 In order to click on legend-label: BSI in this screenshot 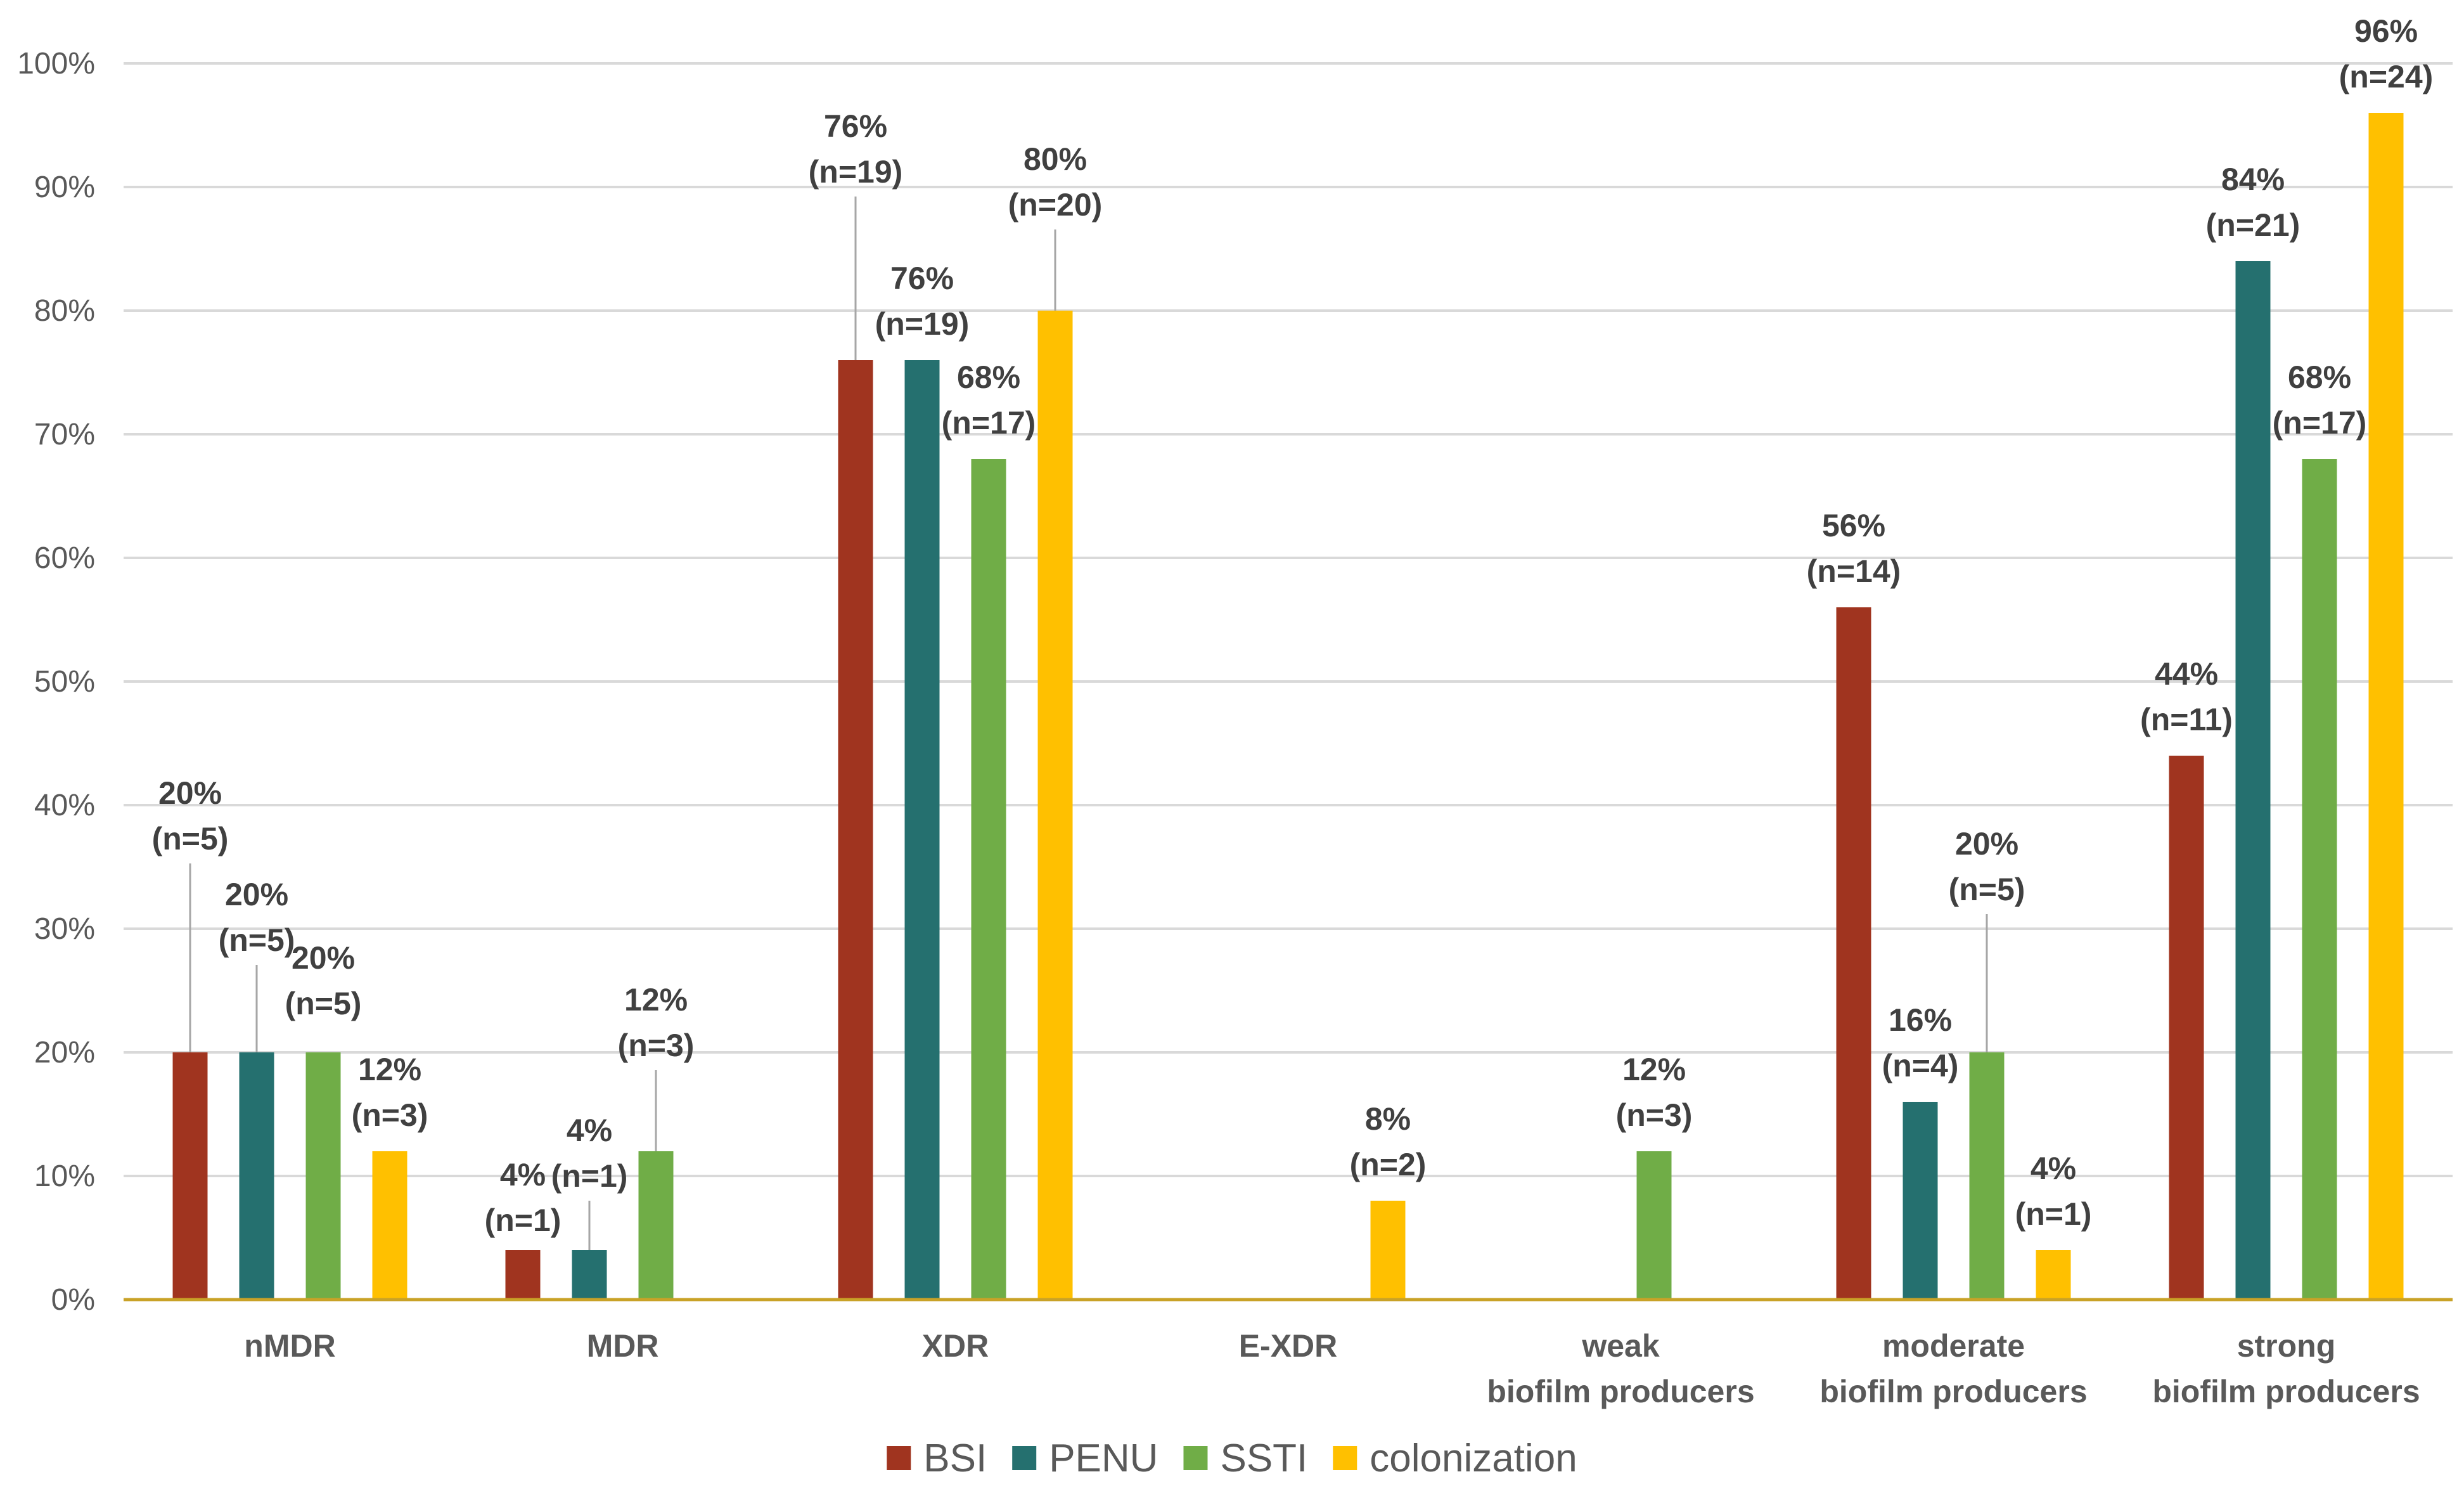, I will do `click(955, 1458)`.